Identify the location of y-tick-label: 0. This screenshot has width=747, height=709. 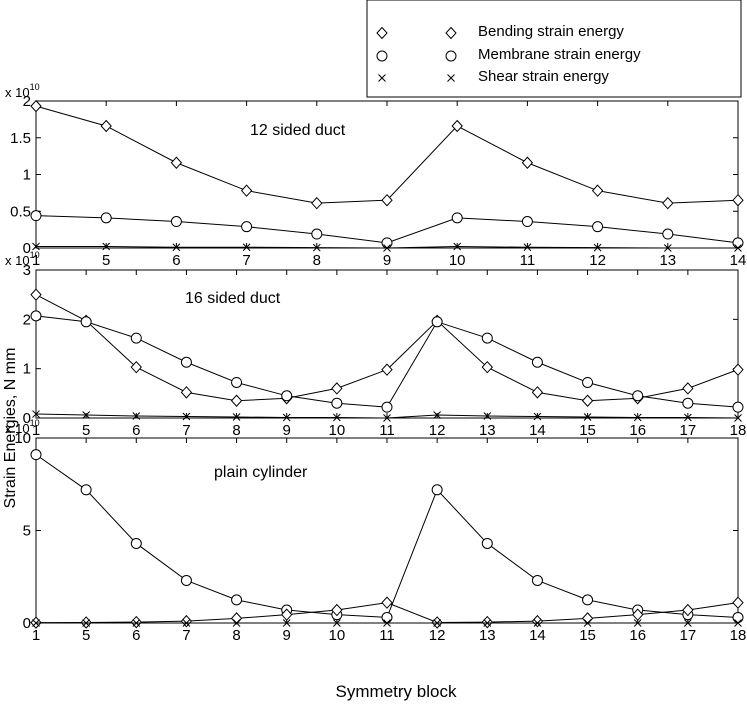
(27, 248).